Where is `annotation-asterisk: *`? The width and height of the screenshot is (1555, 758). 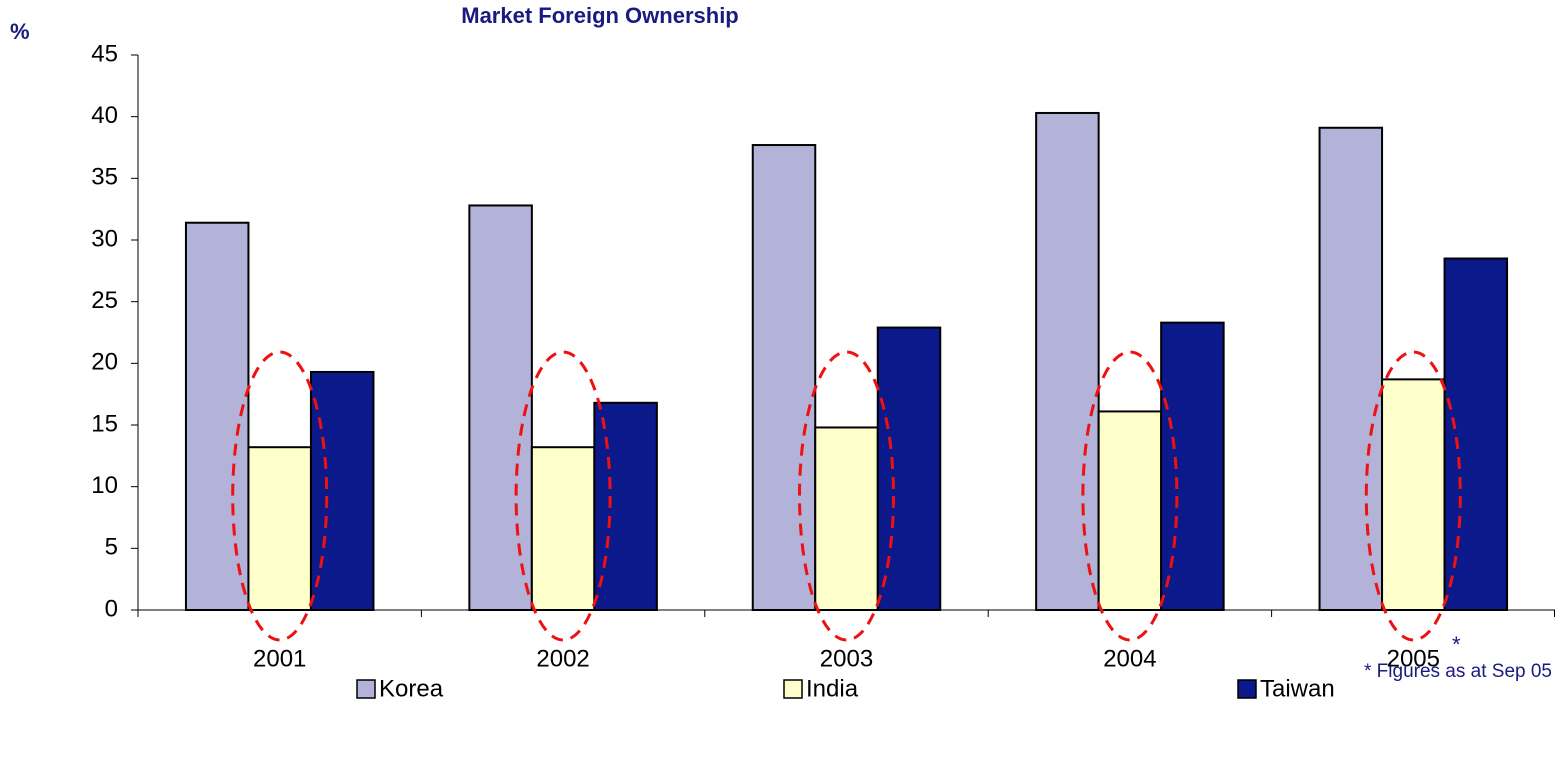 annotation-asterisk: * is located at coordinates (1456, 644).